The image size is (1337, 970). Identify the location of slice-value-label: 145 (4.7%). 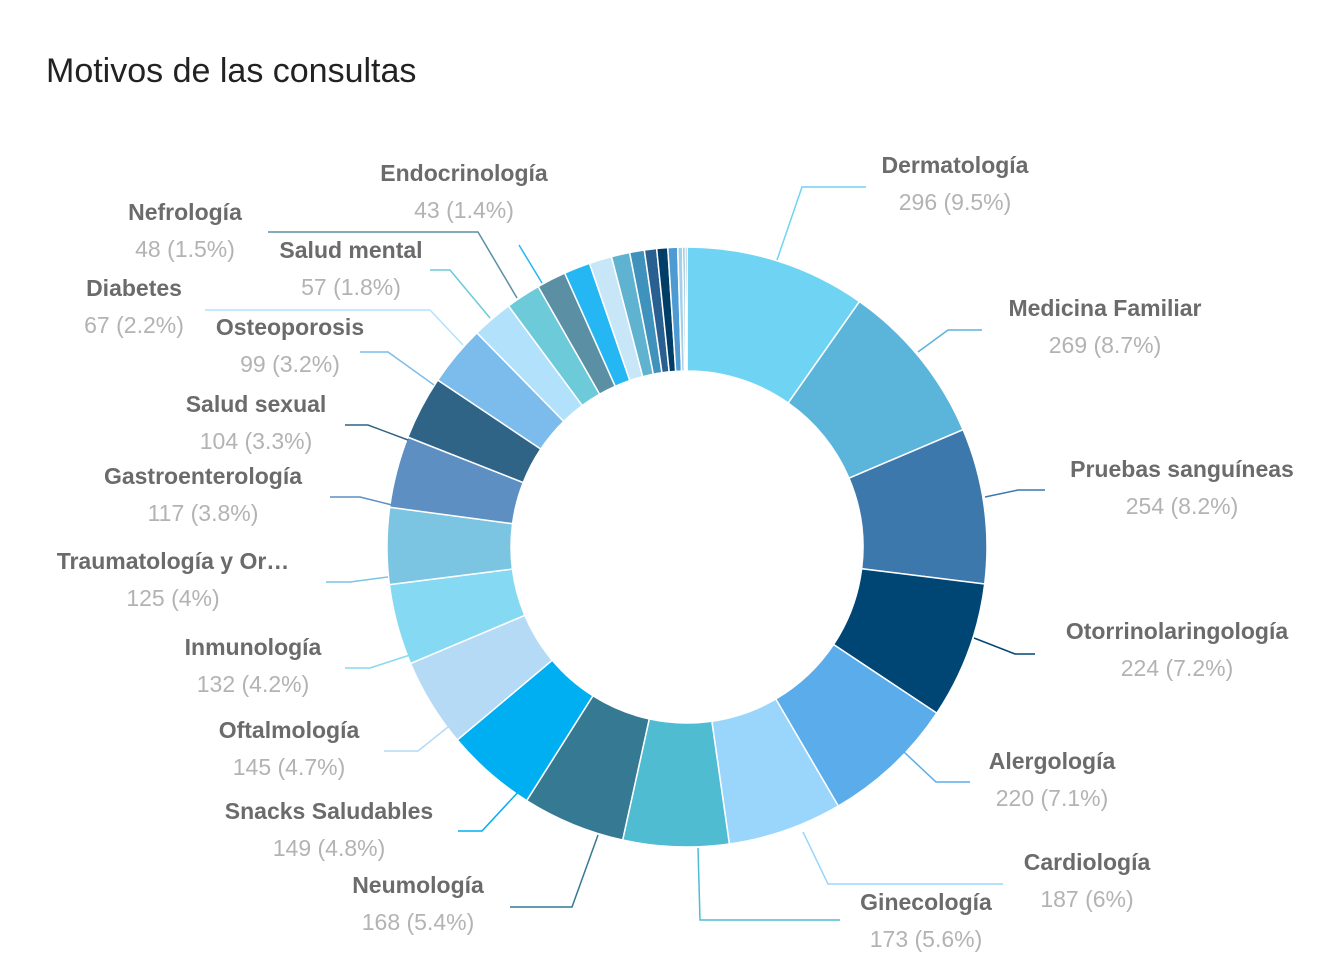
(289, 767).